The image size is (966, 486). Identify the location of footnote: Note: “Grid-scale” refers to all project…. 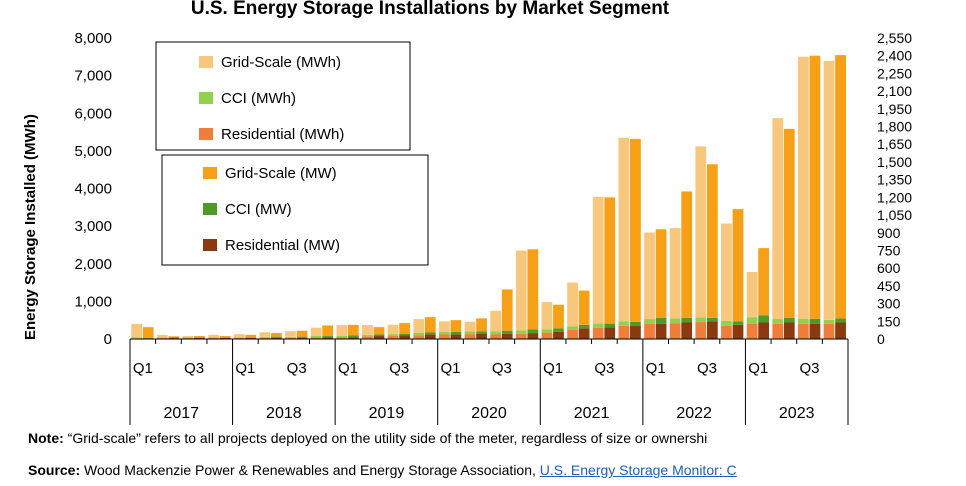
(367, 438).